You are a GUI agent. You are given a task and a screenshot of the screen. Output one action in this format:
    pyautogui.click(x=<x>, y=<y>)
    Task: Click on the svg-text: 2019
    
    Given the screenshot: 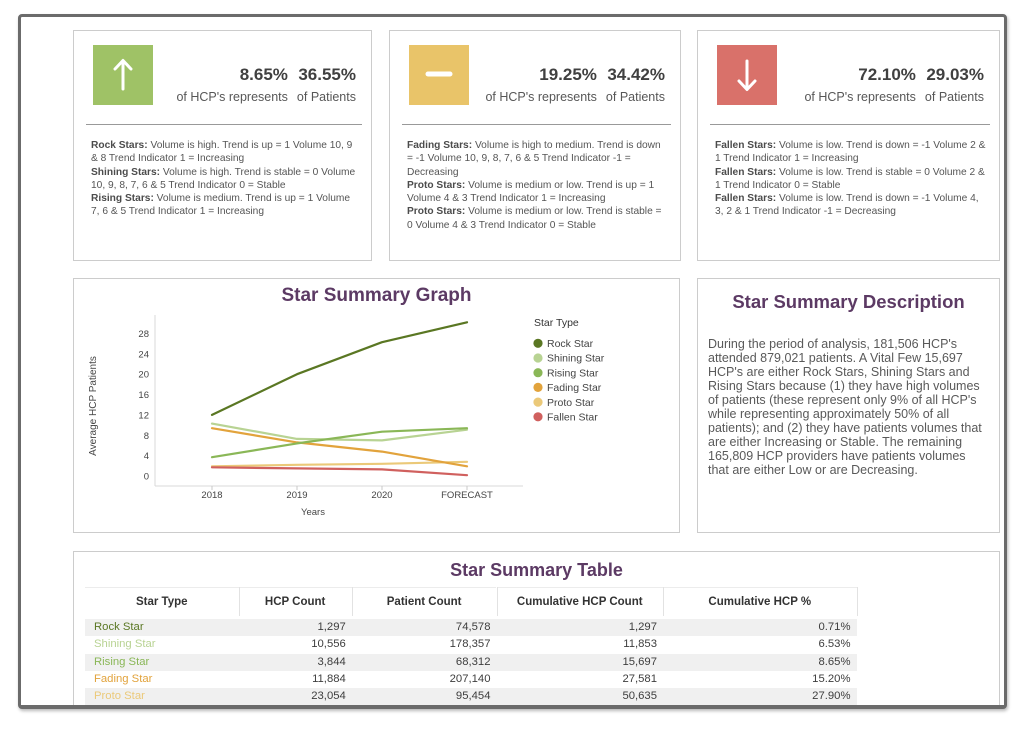 What is the action you would take?
    pyautogui.click(x=296, y=495)
    